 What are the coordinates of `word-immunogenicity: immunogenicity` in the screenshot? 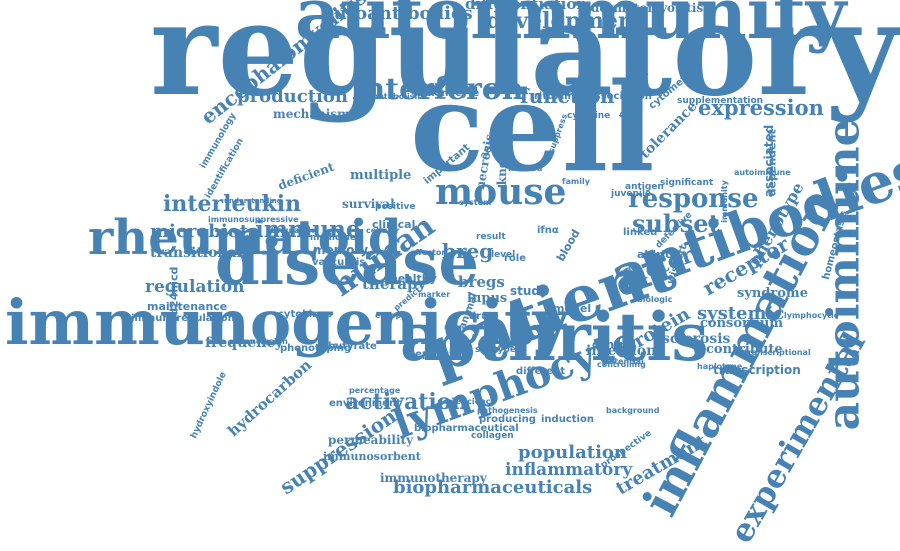 It's located at (287, 323).